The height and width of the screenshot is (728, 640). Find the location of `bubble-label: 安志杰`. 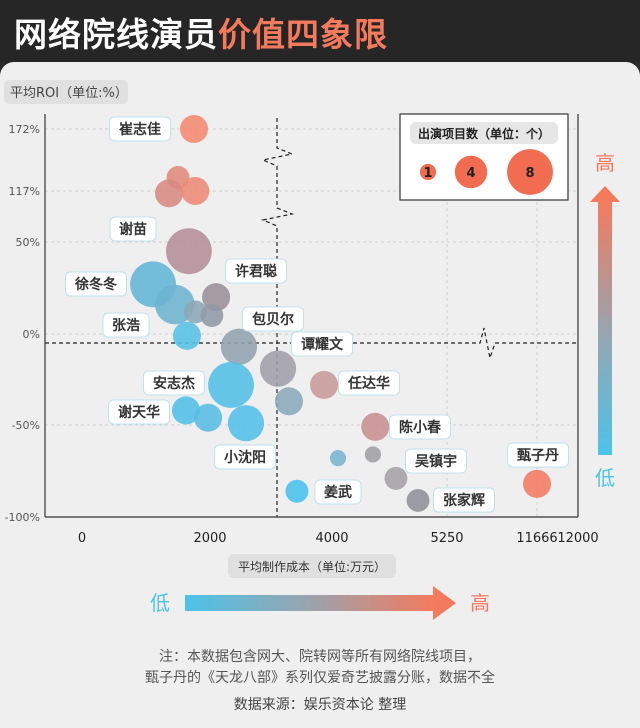

bubble-label: 安志杰 is located at coordinates (174, 383).